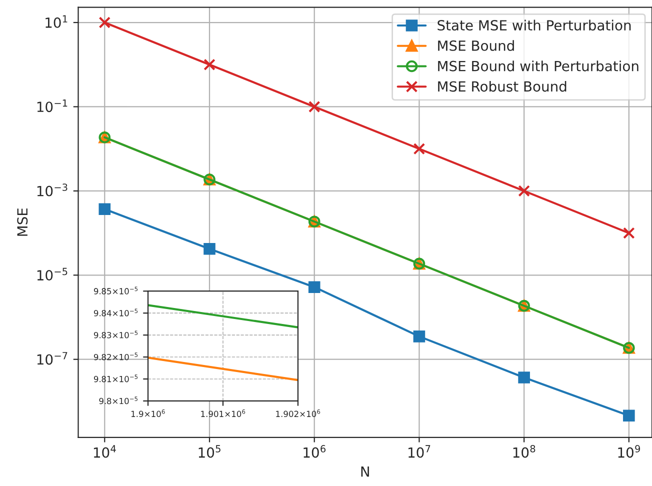  What do you see at coordinates (116, 356) in the screenshot?
I see `y-tick-label: 9.82×10$^{−5}$` at bounding box center [116, 356].